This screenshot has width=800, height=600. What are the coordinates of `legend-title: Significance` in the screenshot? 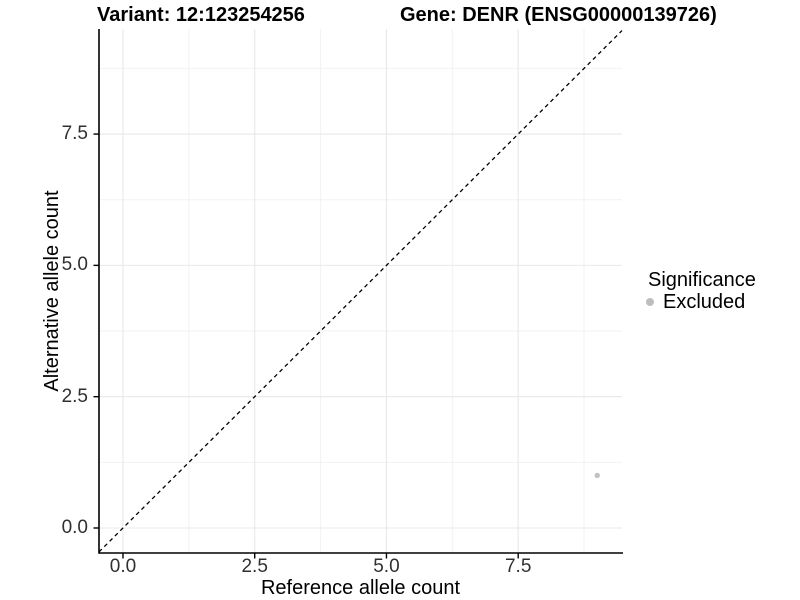 It's located at (702, 280).